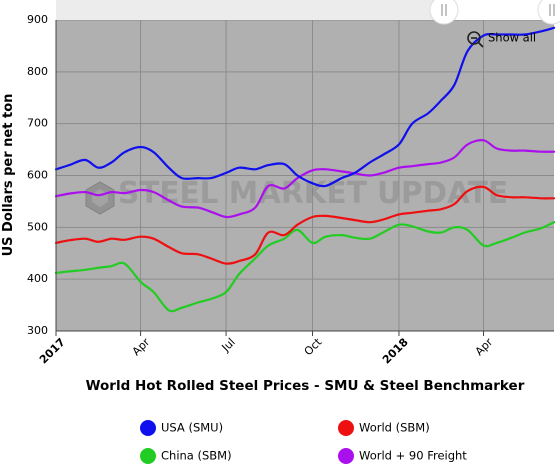  Describe the element at coordinates (512, 38) in the screenshot. I see `show-all-label: Show all` at that location.